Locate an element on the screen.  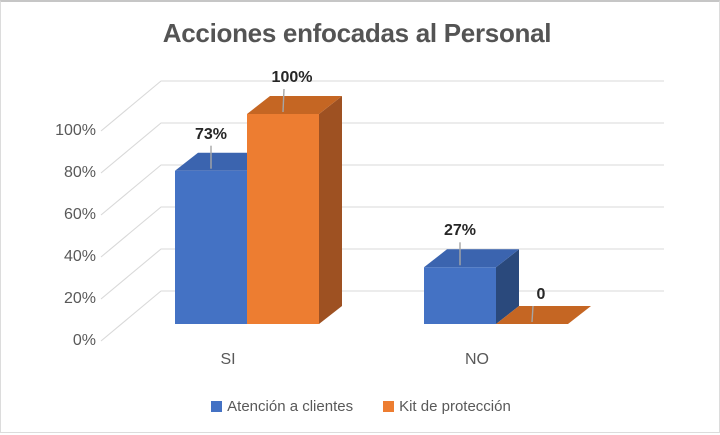
gridline-60% is located at coordinates (382, 190).